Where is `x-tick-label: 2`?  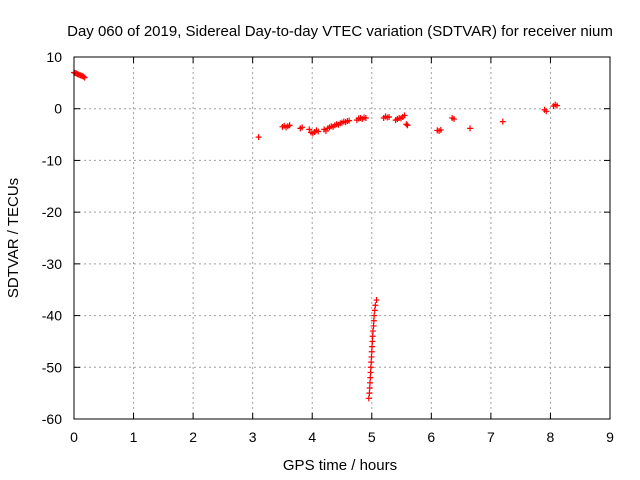 x-tick-label: 2 is located at coordinates (193, 437).